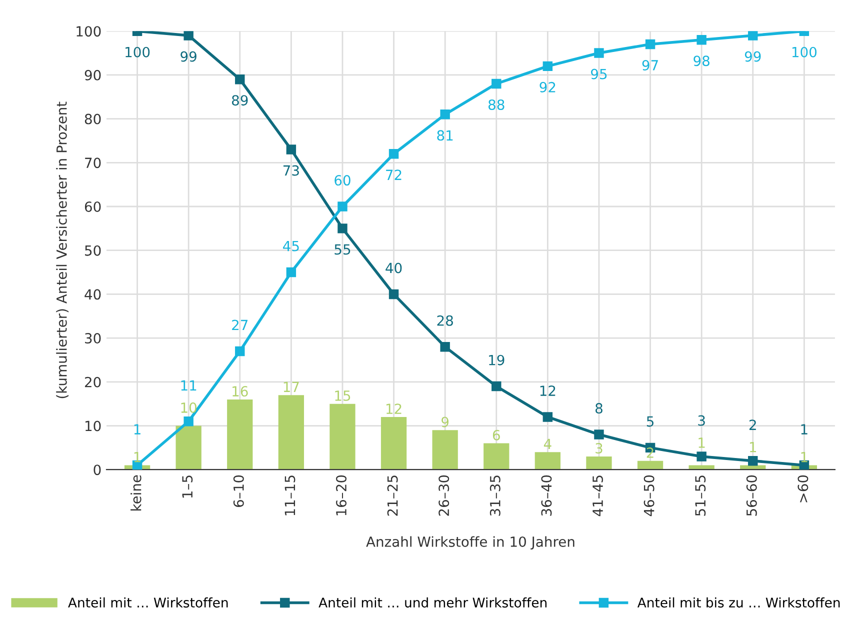 Image resolution: width=852 pixels, height=622 pixels. Describe the element at coordinates (188, 407) in the screenshot. I see `data-label: 10` at that location.